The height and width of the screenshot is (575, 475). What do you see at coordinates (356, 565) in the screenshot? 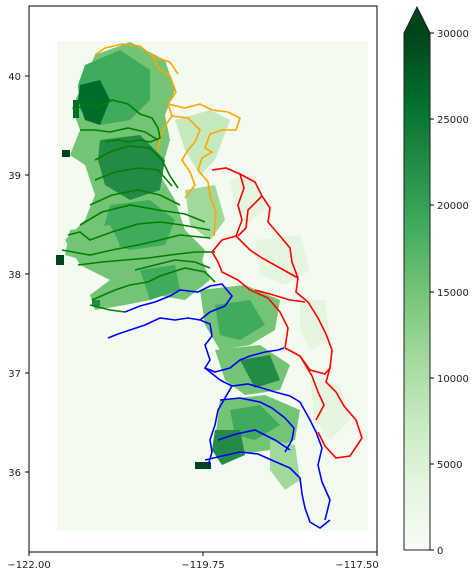
I see `x-tick-label: −117.50` at bounding box center [356, 565].